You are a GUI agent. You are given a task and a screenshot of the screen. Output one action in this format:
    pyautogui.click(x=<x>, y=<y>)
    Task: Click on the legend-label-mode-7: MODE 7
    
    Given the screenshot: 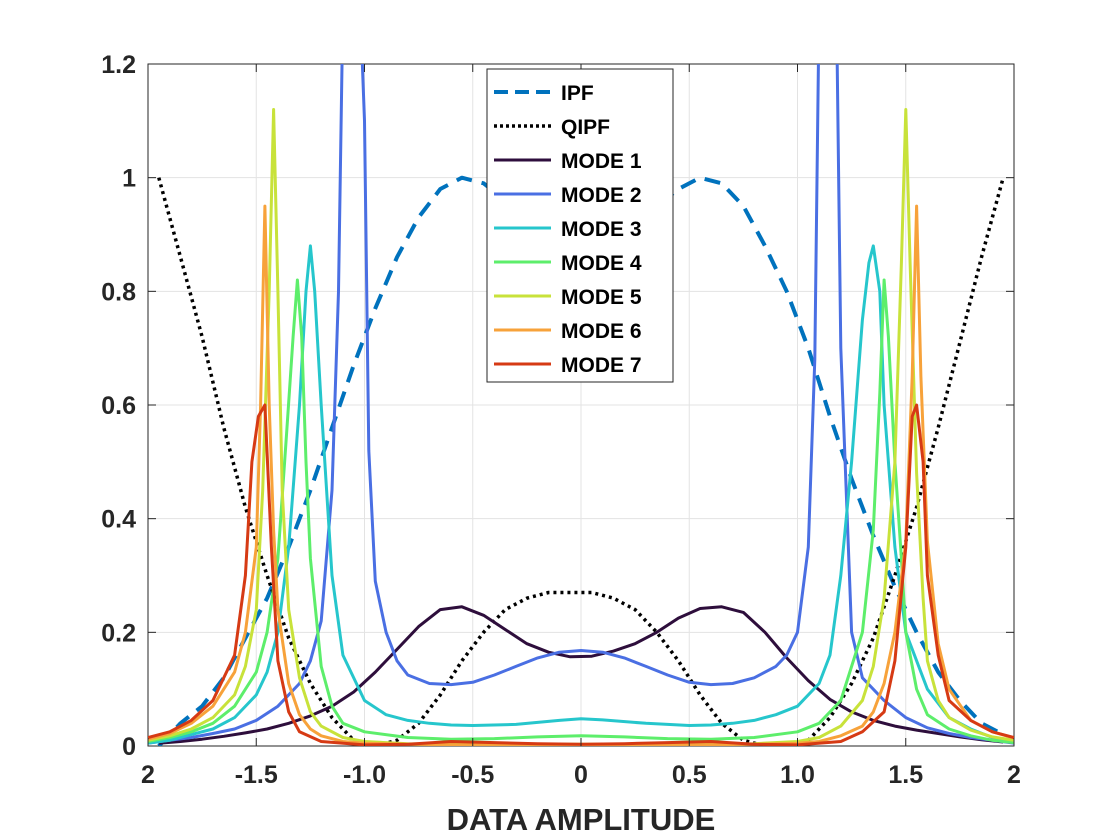 What is the action you would take?
    pyautogui.click(x=601, y=365)
    